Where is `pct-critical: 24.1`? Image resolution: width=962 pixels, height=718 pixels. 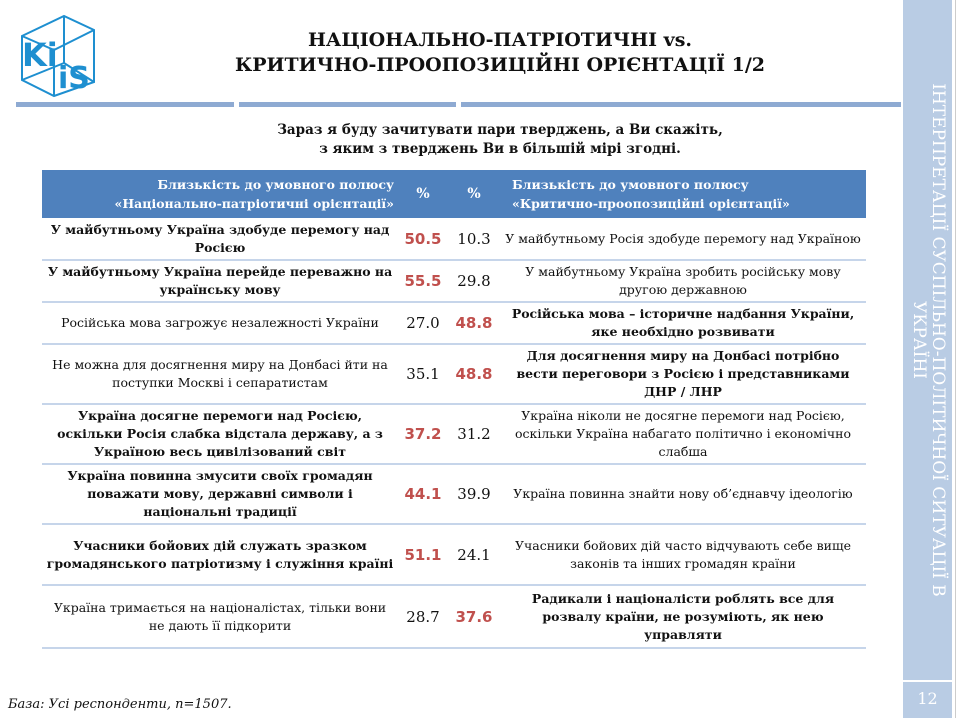 pct-critical: 24.1 is located at coordinates (474, 555).